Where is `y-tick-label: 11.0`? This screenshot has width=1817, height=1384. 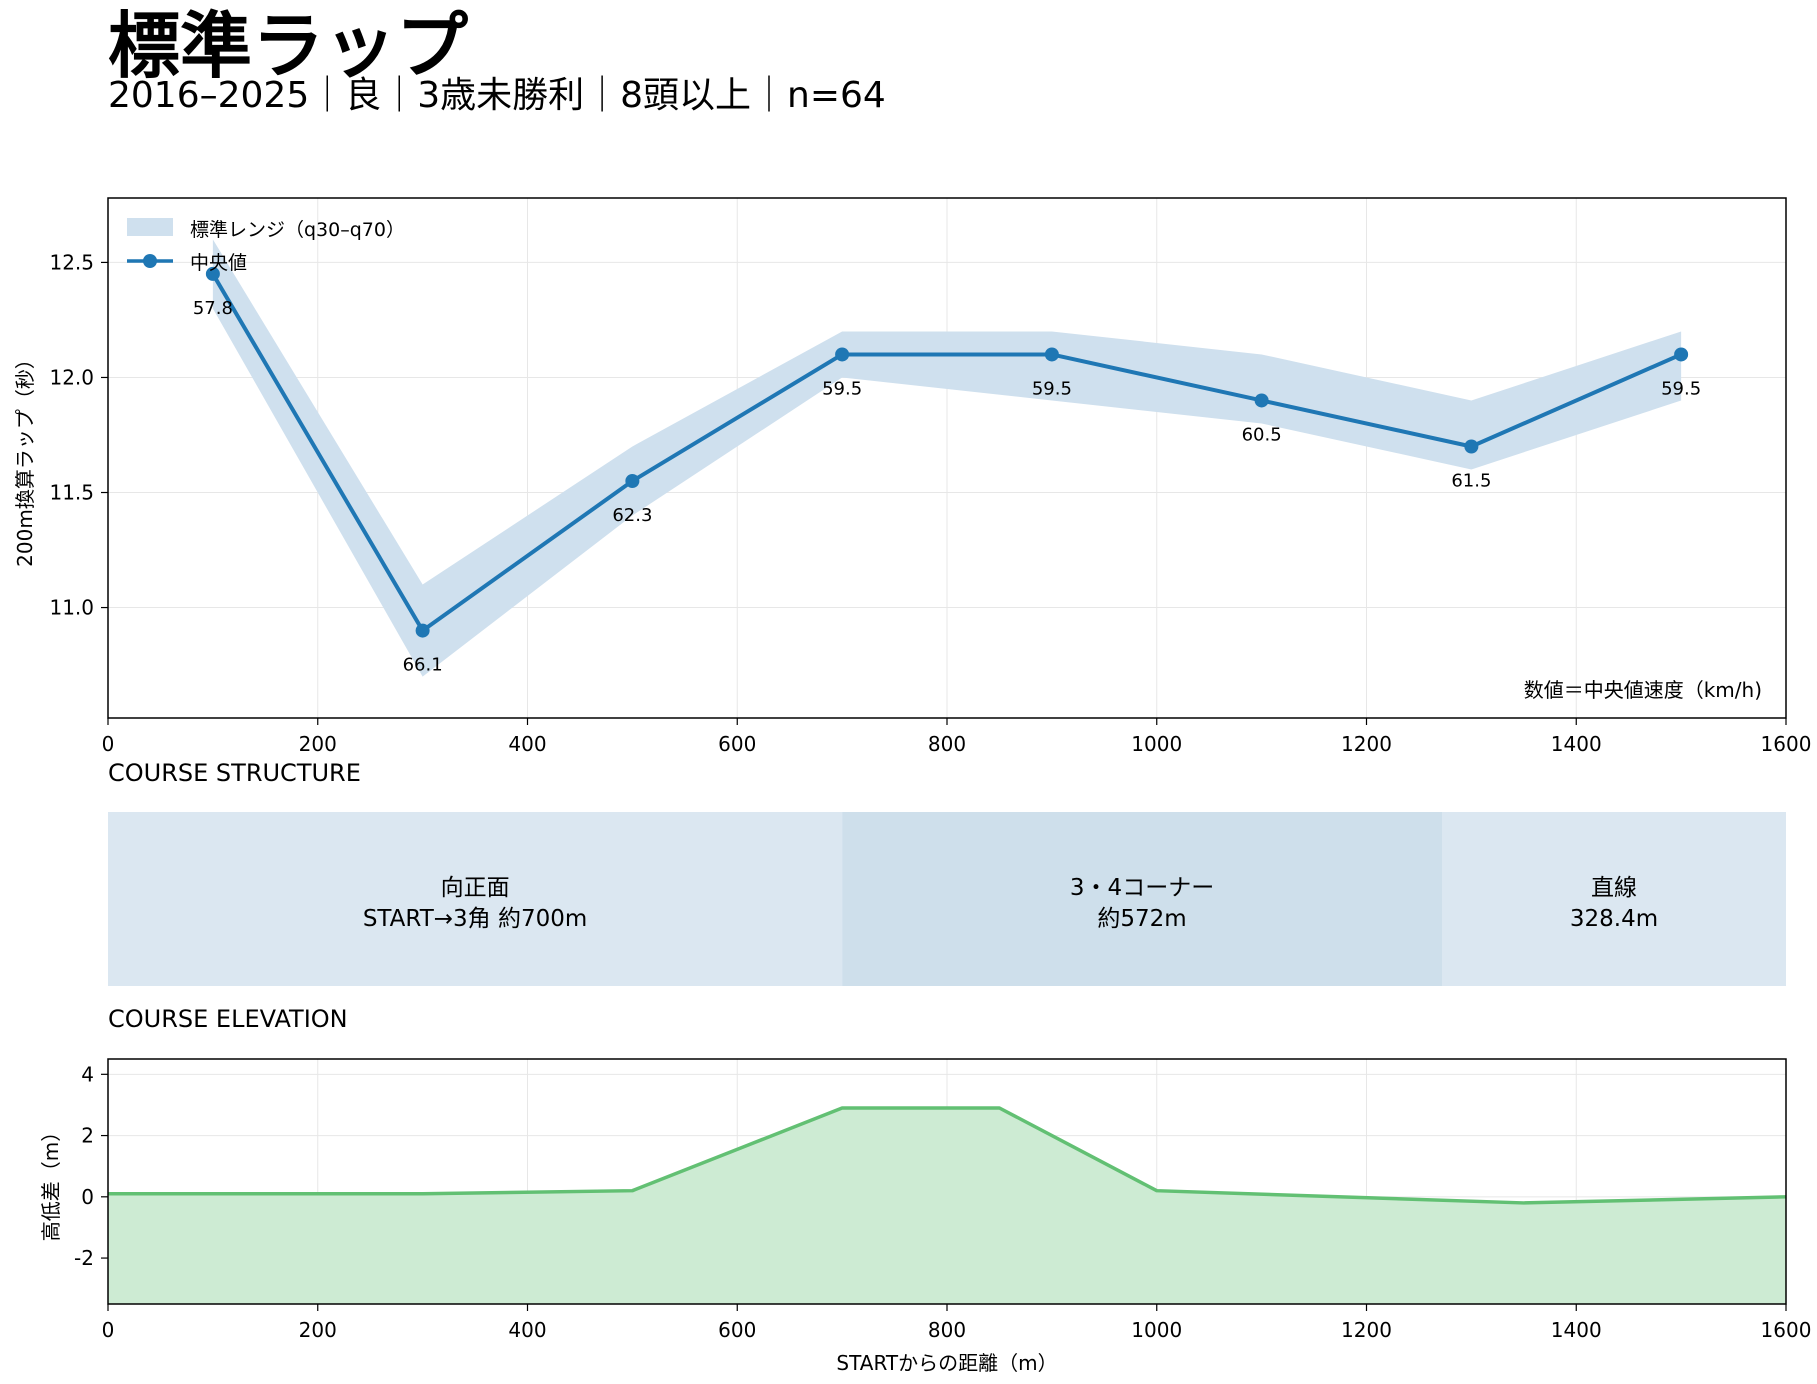 y-tick-label: 11.0 is located at coordinates (71, 608).